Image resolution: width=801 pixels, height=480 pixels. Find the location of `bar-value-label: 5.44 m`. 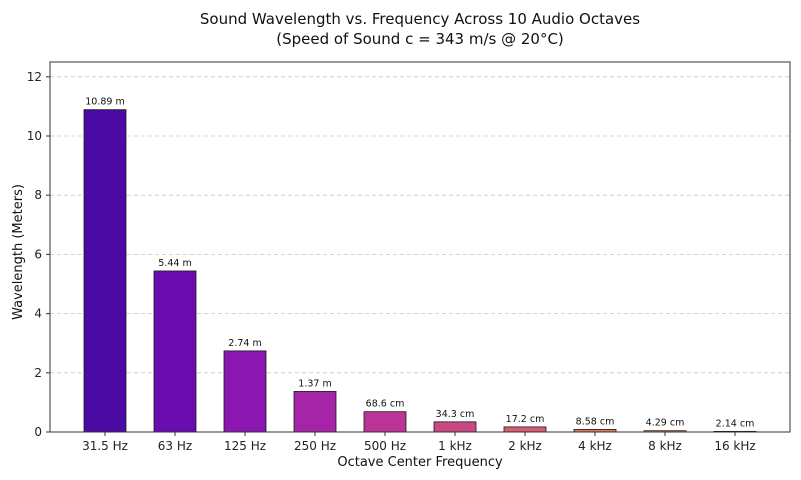

bar-value-label: 5.44 m is located at coordinates (174, 263).